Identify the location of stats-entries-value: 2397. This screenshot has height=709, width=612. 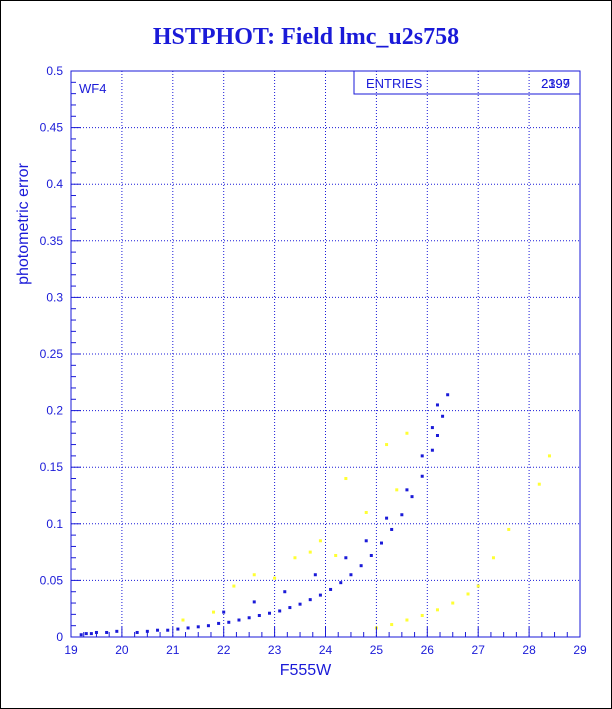
(555, 83).